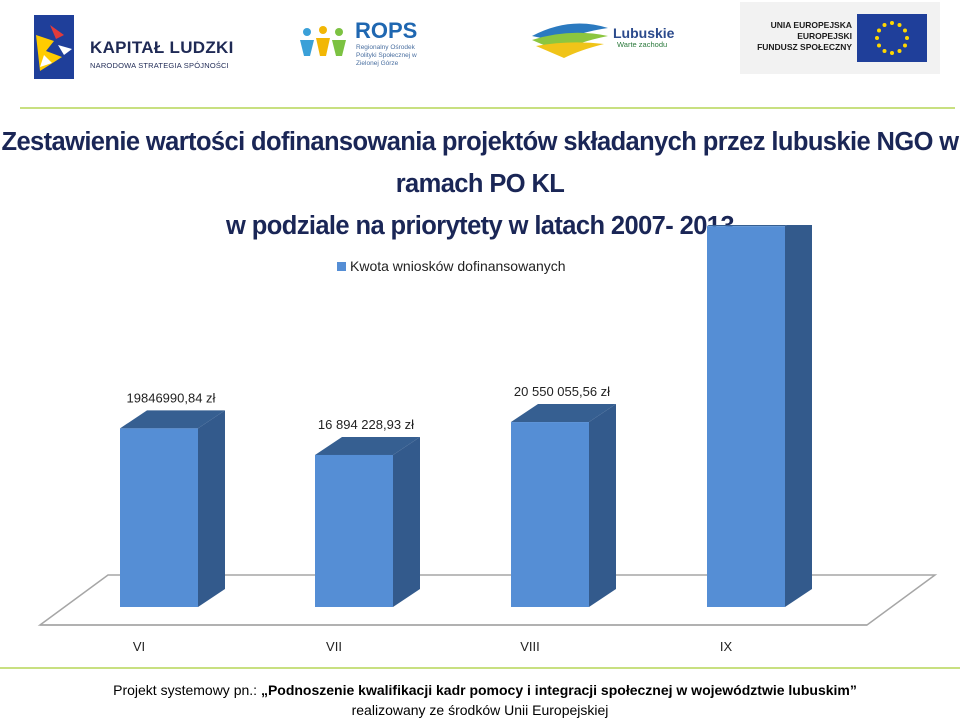  What do you see at coordinates (892, 38) in the screenshot?
I see `eu-flag-icon` at bounding box center [892, 38].